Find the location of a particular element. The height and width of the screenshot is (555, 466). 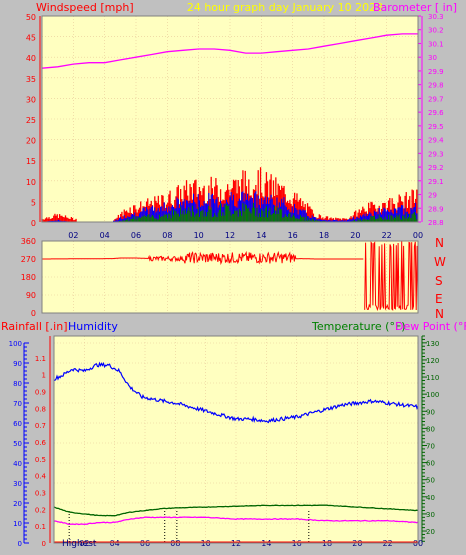

wind-y-tick-label: 20 is located at coordinates (31, 141).